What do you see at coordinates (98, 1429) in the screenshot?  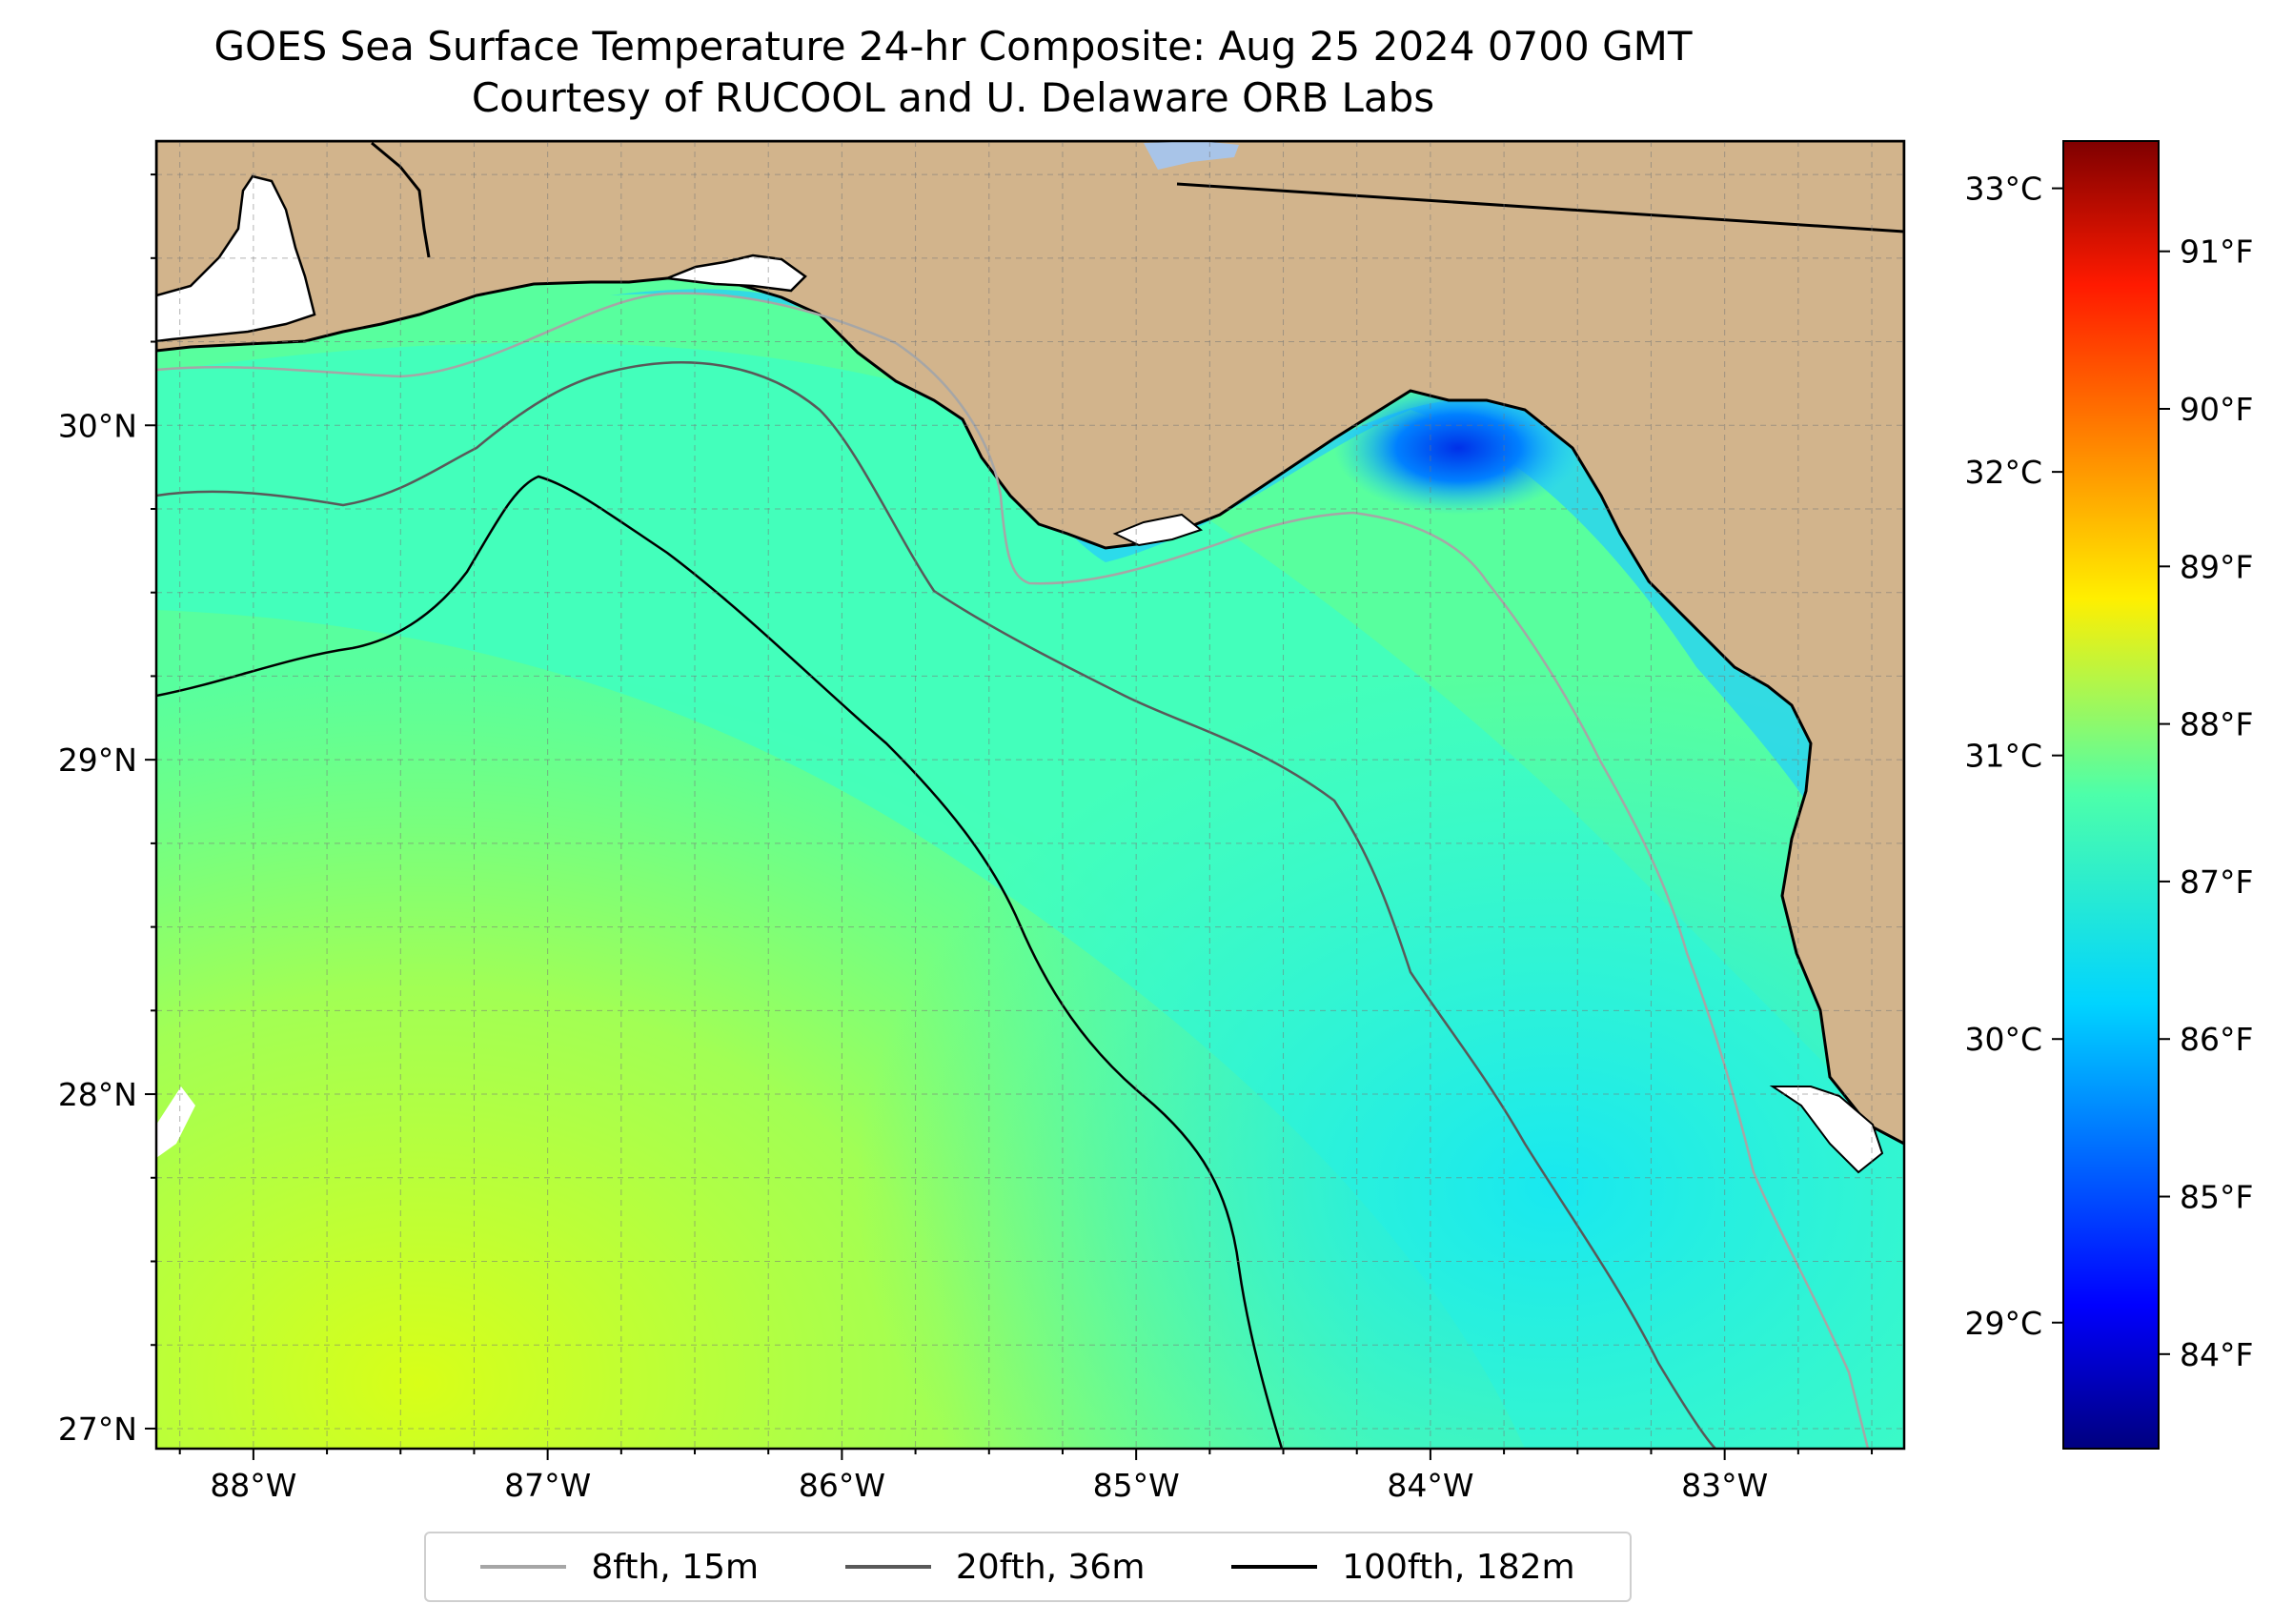 I see `lat-tick-label: 27°N` at bounding box center [98, 1429].